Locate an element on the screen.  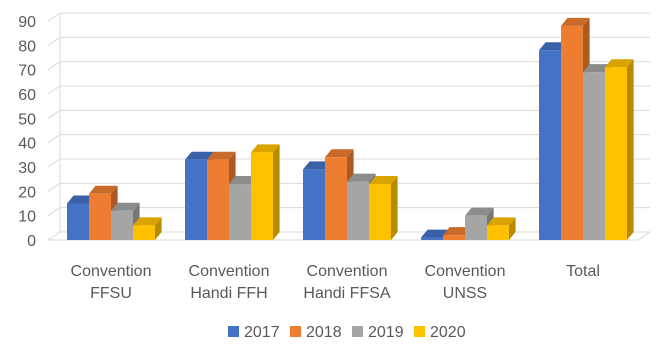
y-tick-label: 0 is located at coordinates (31, 241).